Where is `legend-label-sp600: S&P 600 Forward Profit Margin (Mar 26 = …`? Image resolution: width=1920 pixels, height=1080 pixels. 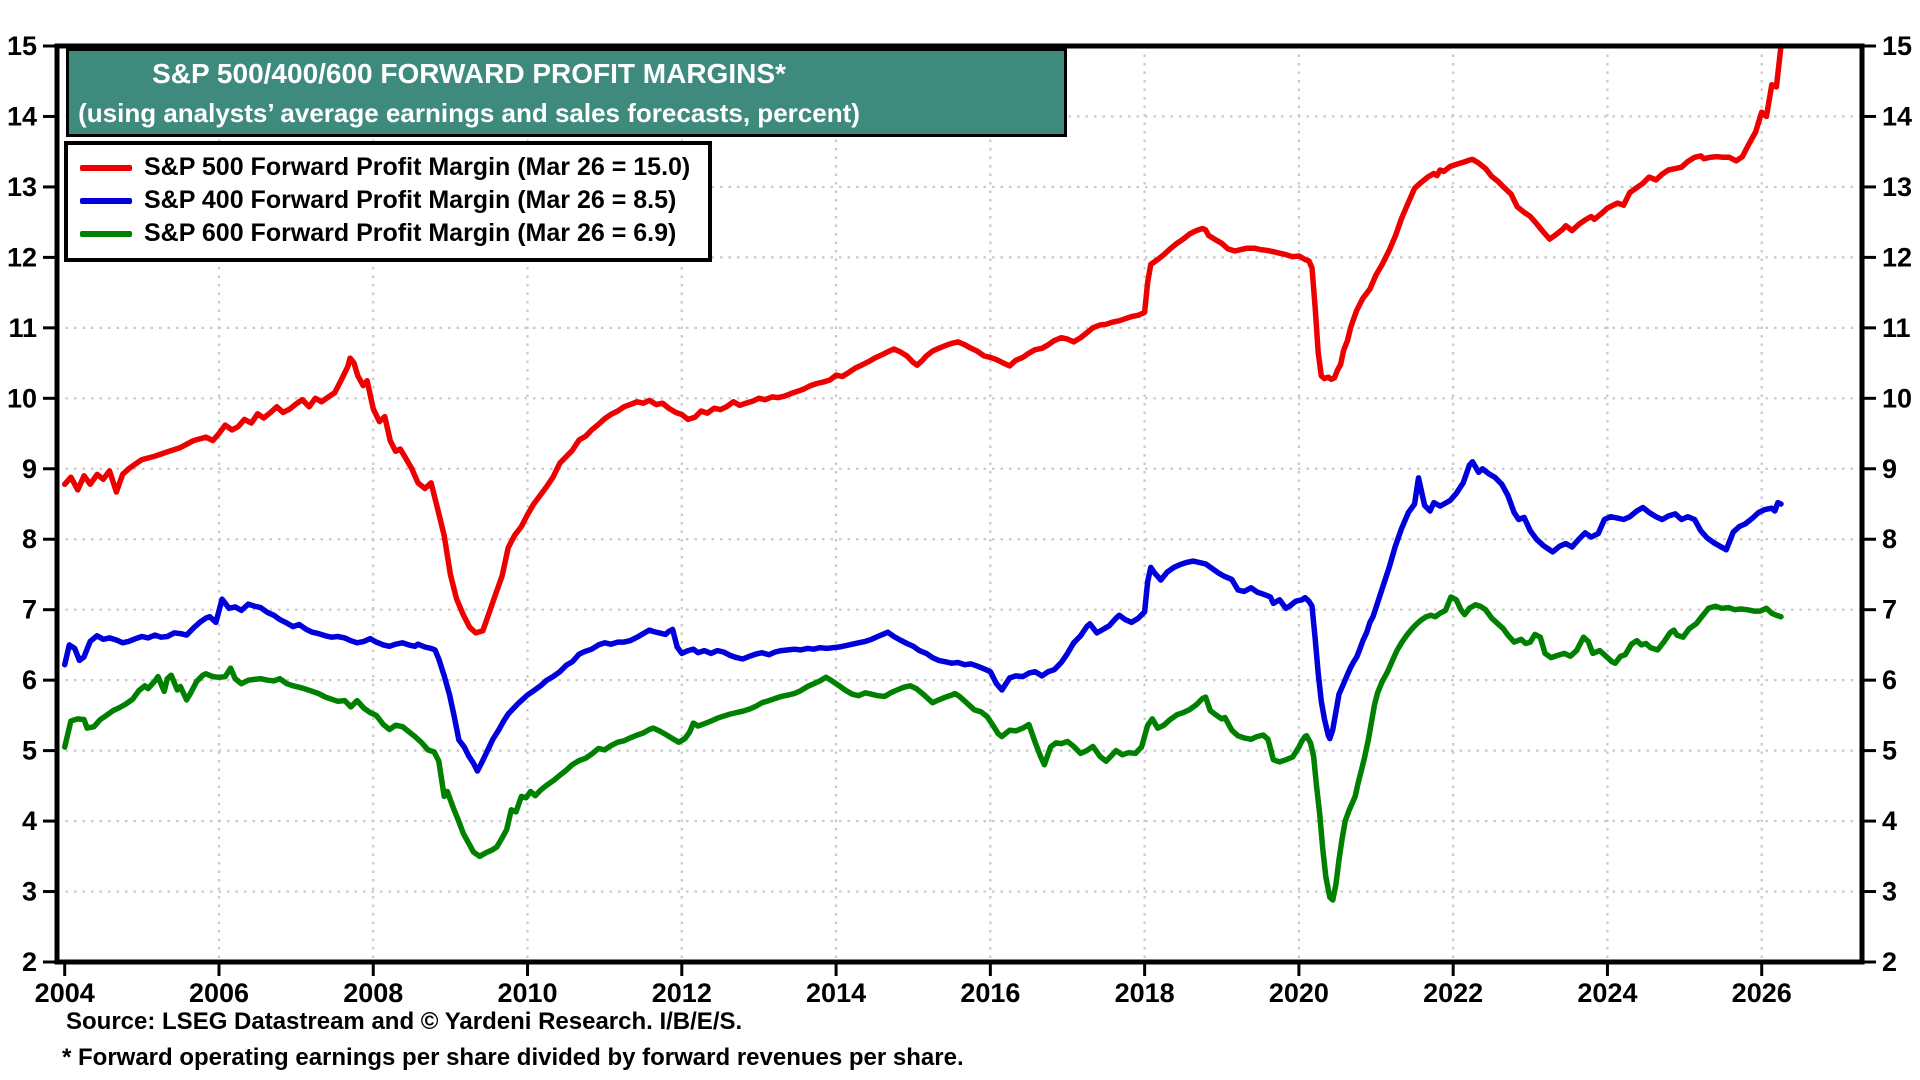 legend-label-sp600: S&P 600 Forward Profit Margin (Mar 26 = … is located at coordinates (410, 233).